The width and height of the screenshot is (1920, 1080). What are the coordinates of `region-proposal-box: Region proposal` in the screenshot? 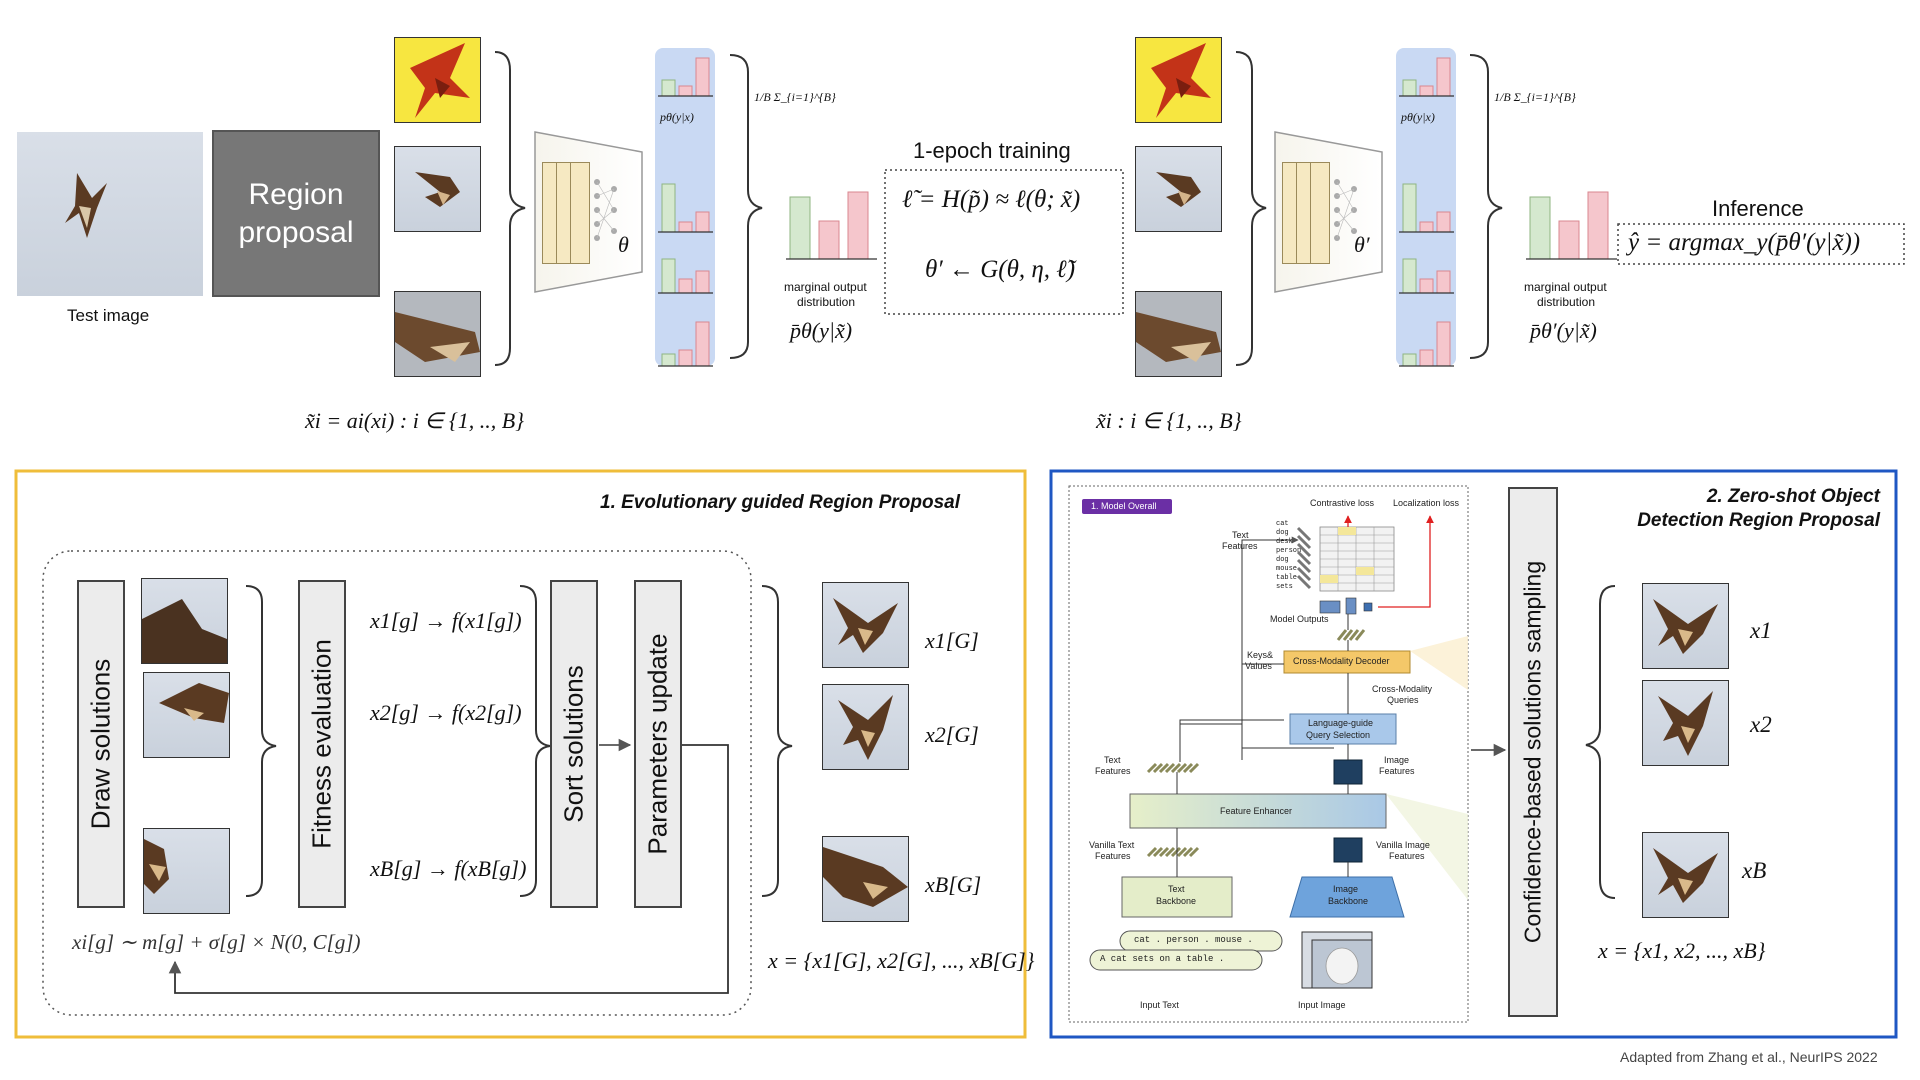 It's located at (296, 213).